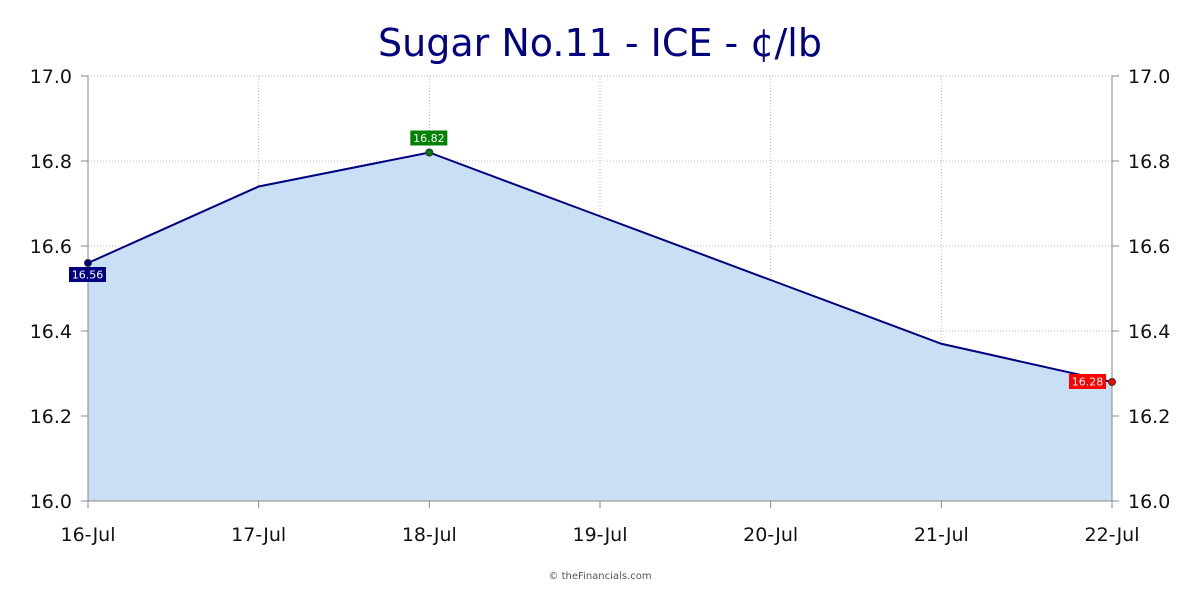 This screenshot has height=600, width=1200. Describe the element at coordinates (51, 162) in the screenshot. I see `y-tick-label-left: 16.8` at that location.